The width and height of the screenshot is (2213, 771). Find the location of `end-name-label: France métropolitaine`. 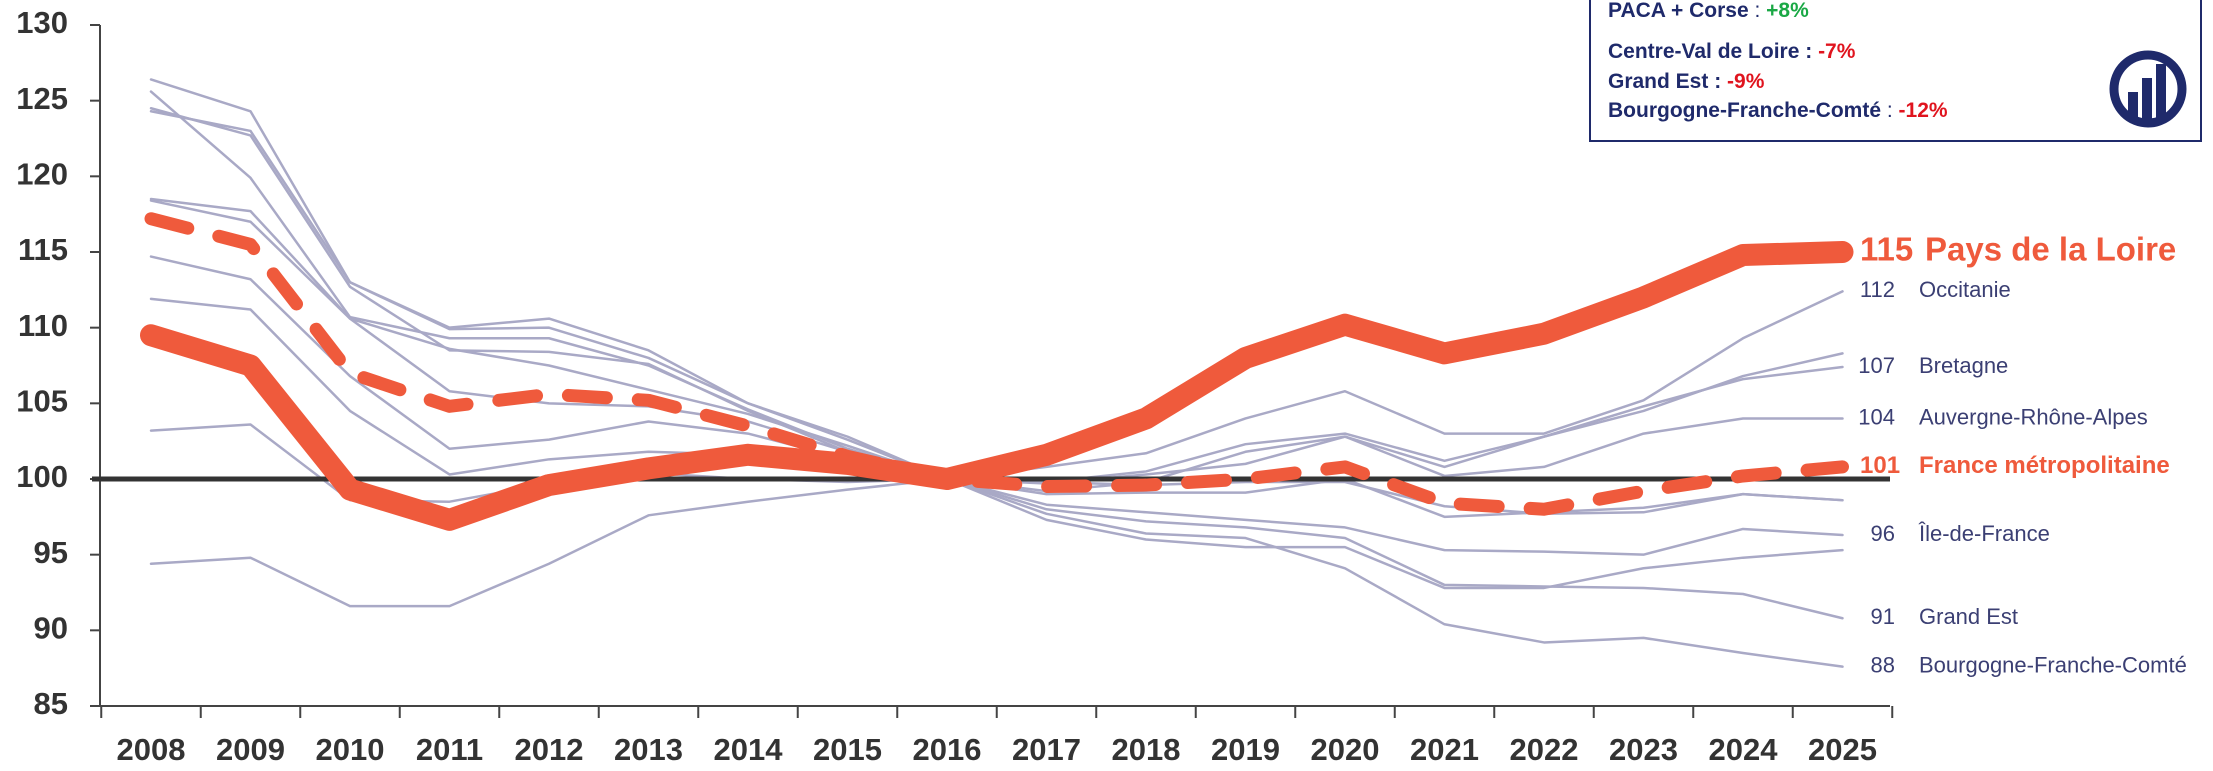

end-name-label: France métropolitaine is located at coordinates (2044, 465).